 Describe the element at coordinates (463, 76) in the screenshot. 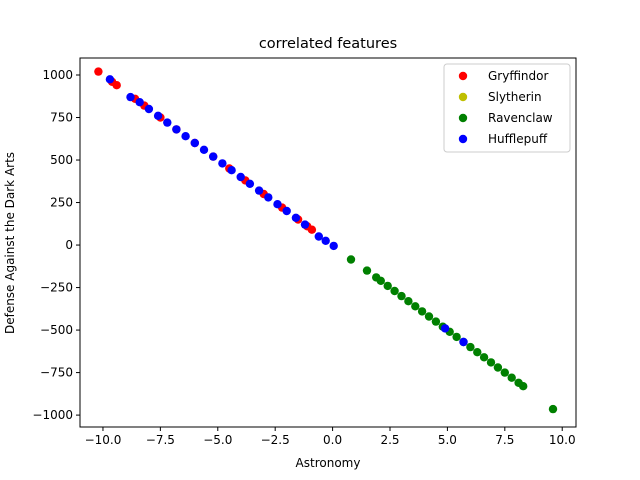

I see `legend-marker-gryffindor` at that location.